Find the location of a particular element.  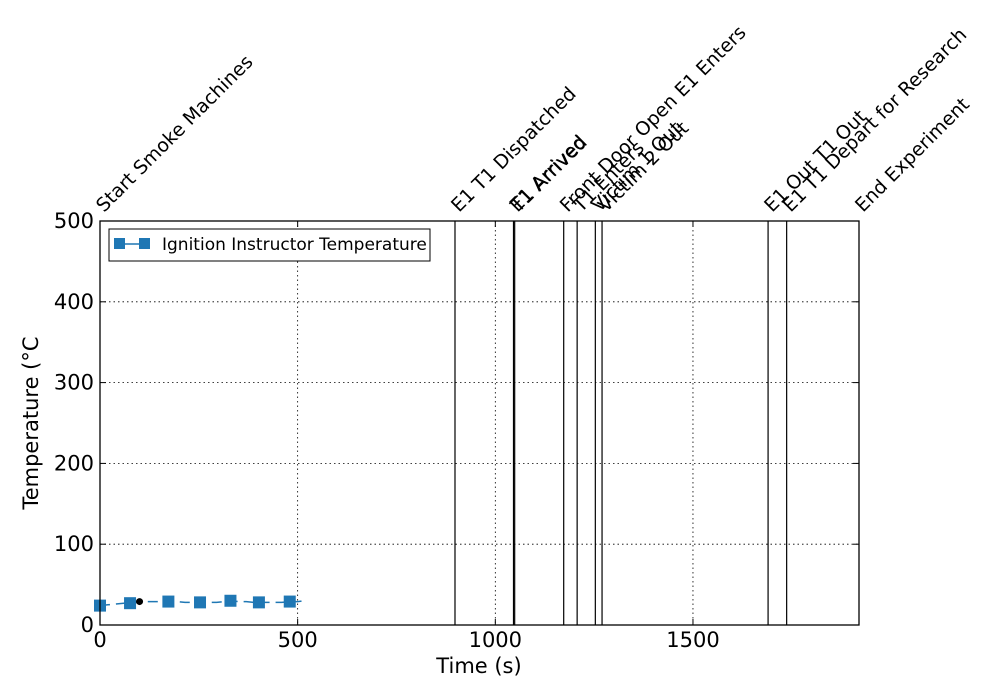

y-tick-label: 400 is located at coordinates (74, 302).